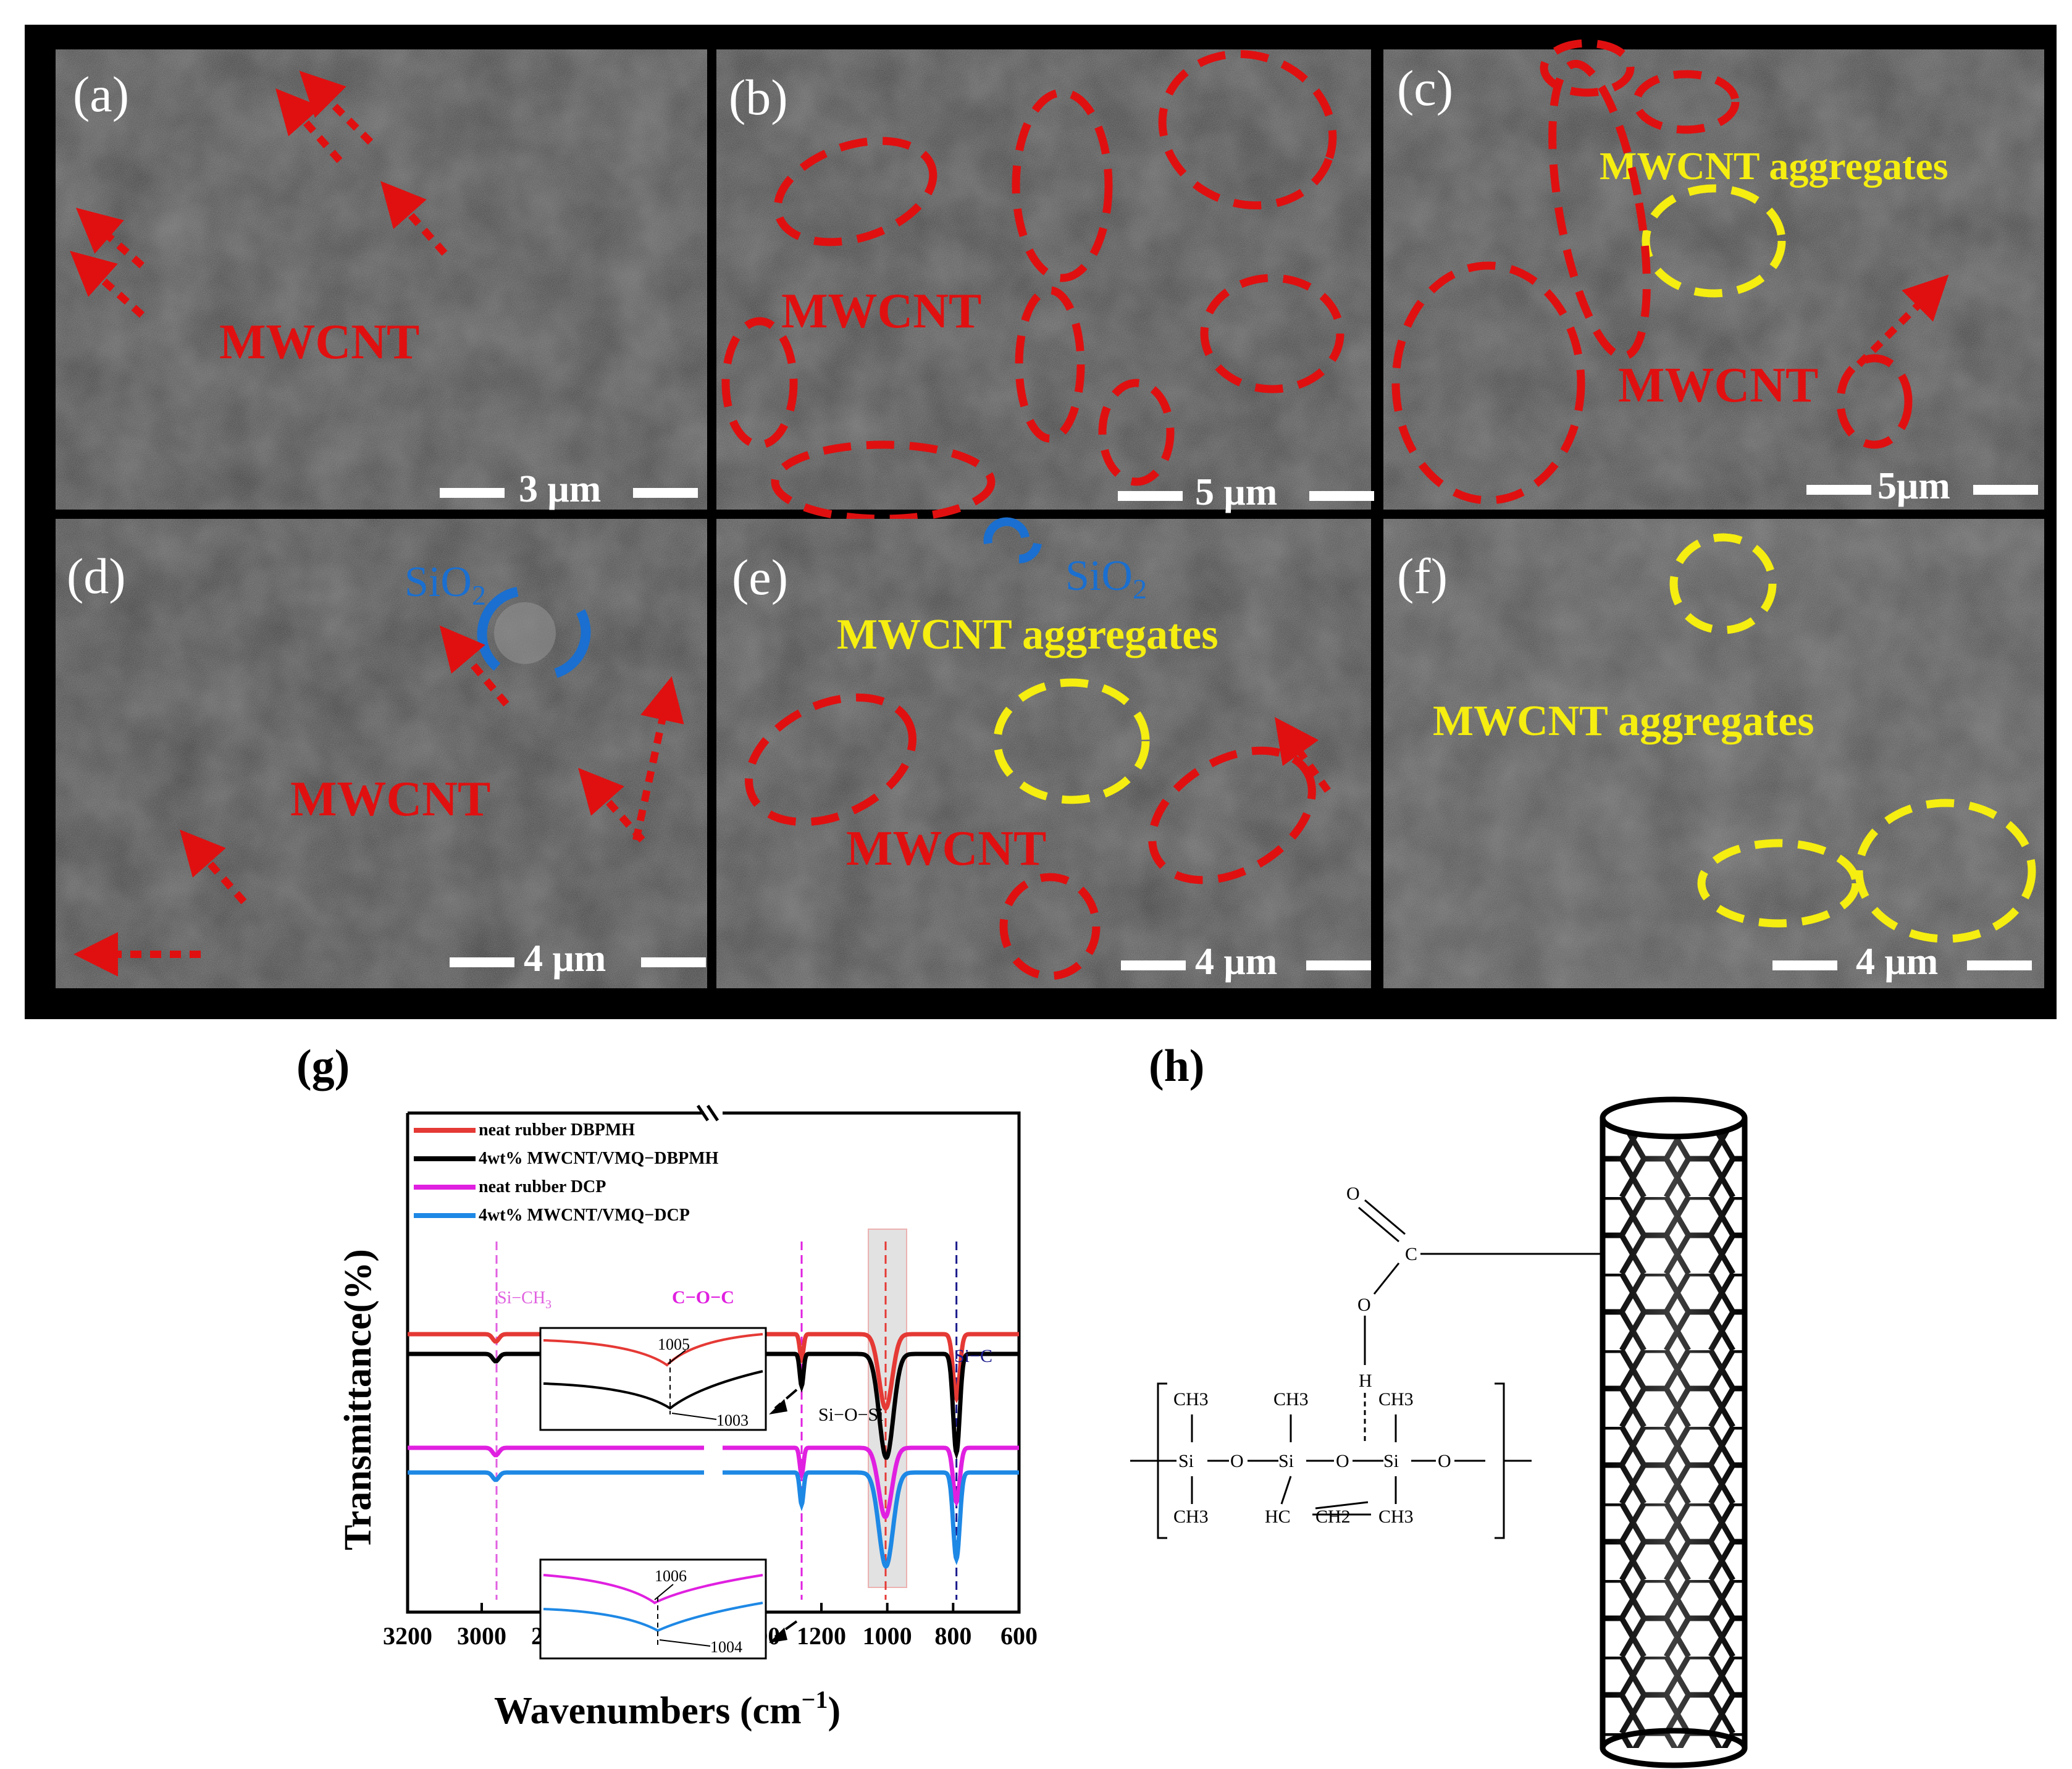 The image size is (2072, 1769). Describe the element at coordinates (1480, 1321) in the screenshot. I see `carboxyl-group` at that location.